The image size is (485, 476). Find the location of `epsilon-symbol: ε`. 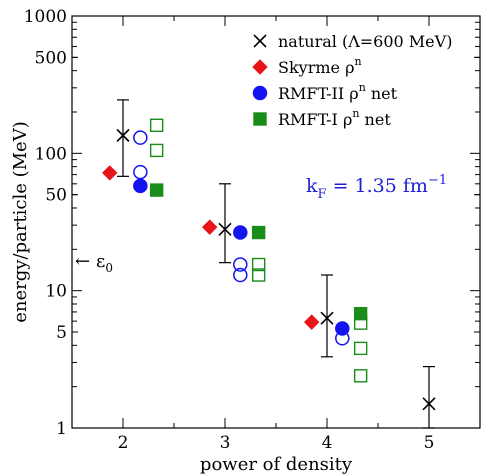

epsilon-symbol: ε is located at coordinates (100, 261).